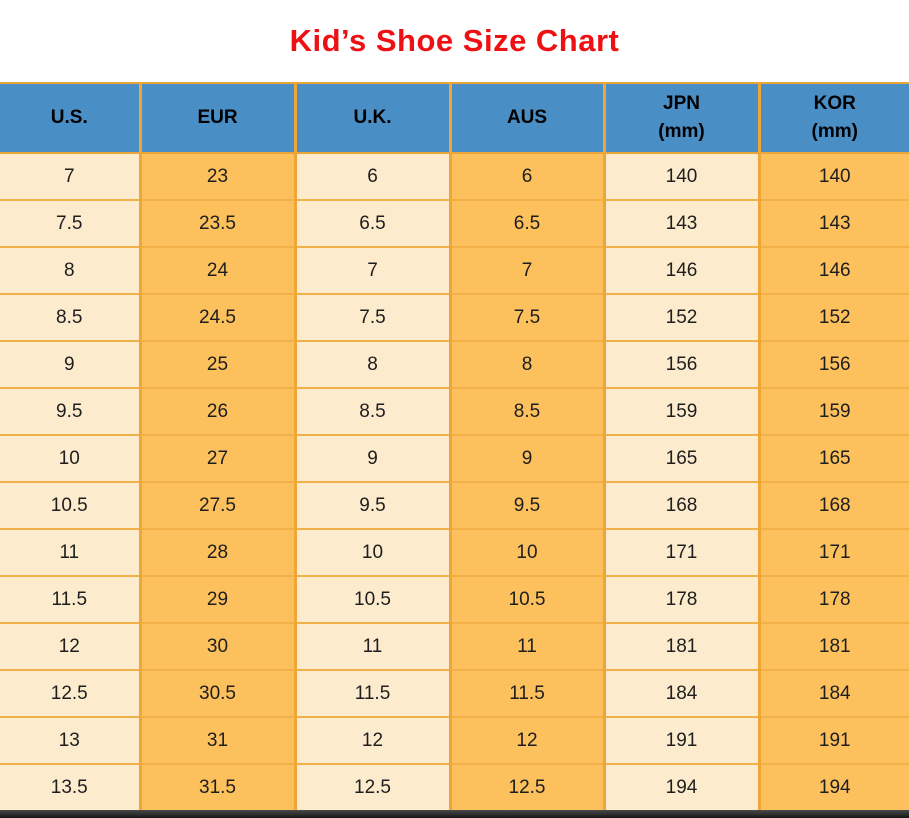 The width and height of the screenshot is (909, 818). I want to click on column-header-eur: EUR, so click(217, 118).